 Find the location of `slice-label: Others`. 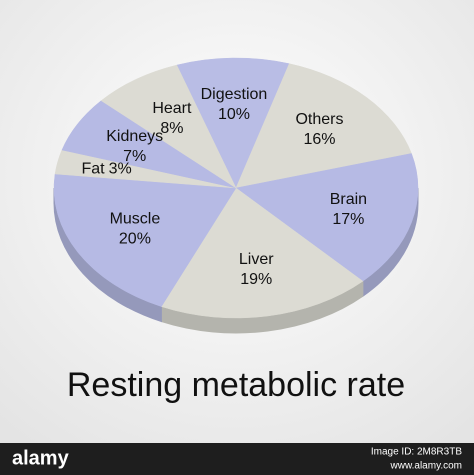

slice-label: Others is located at coordinates (319, 119).